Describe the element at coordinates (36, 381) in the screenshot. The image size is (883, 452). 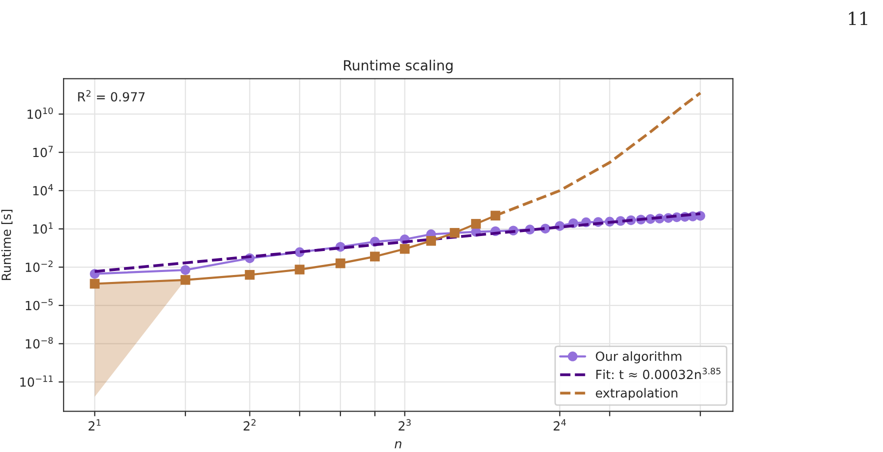
I see `y-tick-label: 10$^{−11}$` at that location.